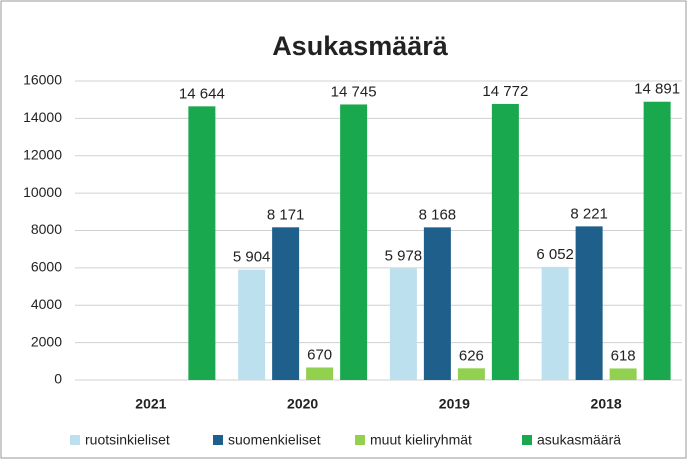  Describe the element at coordinates (657, 89) in the screenshot. I see `value-label: 14 891` at that location.